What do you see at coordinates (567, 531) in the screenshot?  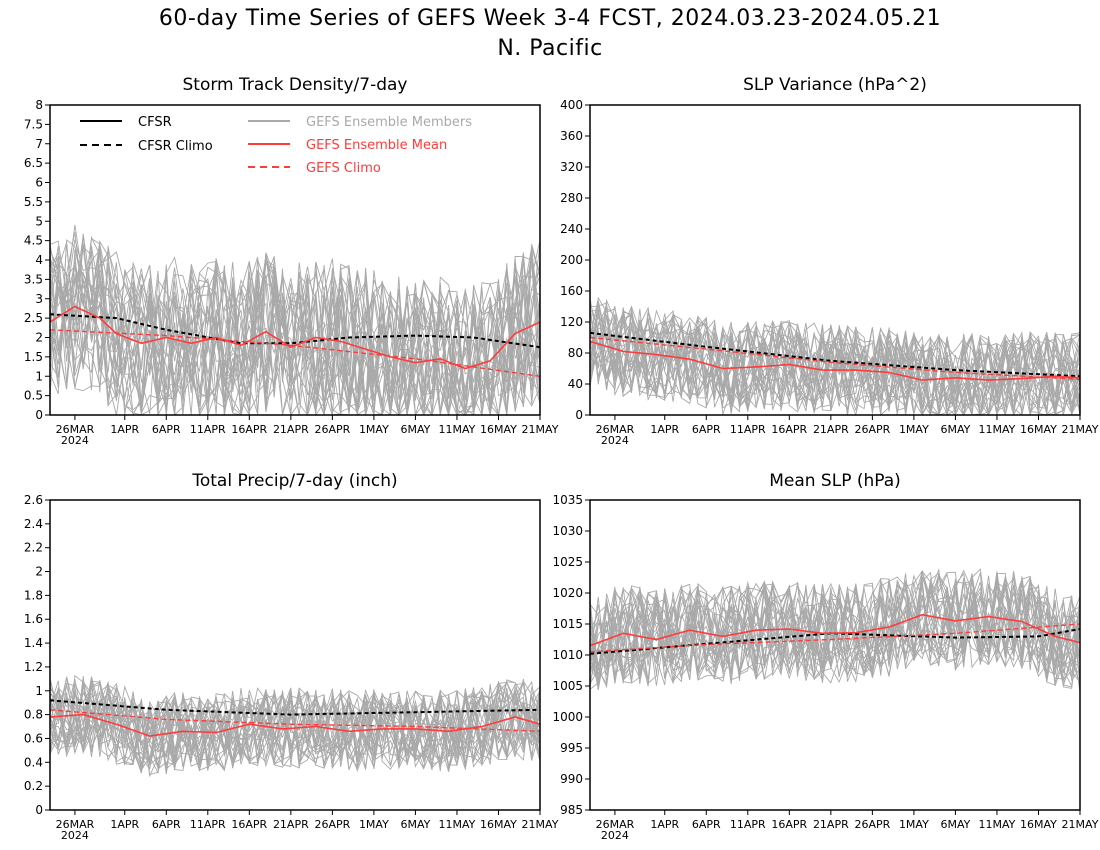 I see `y-tick-label: 1030` at bounding box center [567, 531].